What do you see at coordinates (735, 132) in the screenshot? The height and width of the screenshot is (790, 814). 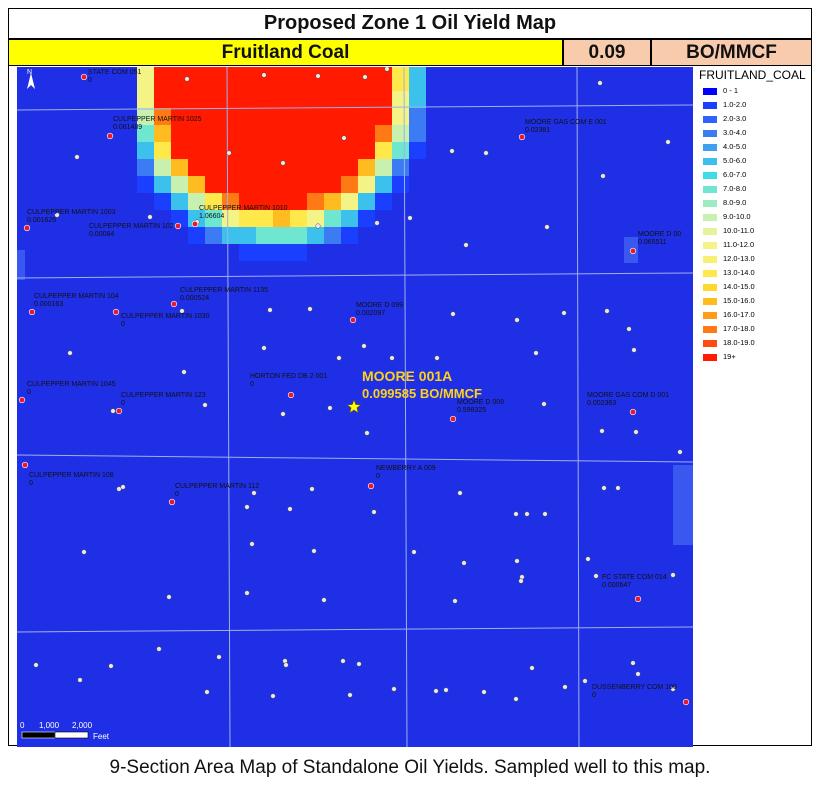 I see `legend-label: 3.0-4.0` at bounding box center [735, 132].